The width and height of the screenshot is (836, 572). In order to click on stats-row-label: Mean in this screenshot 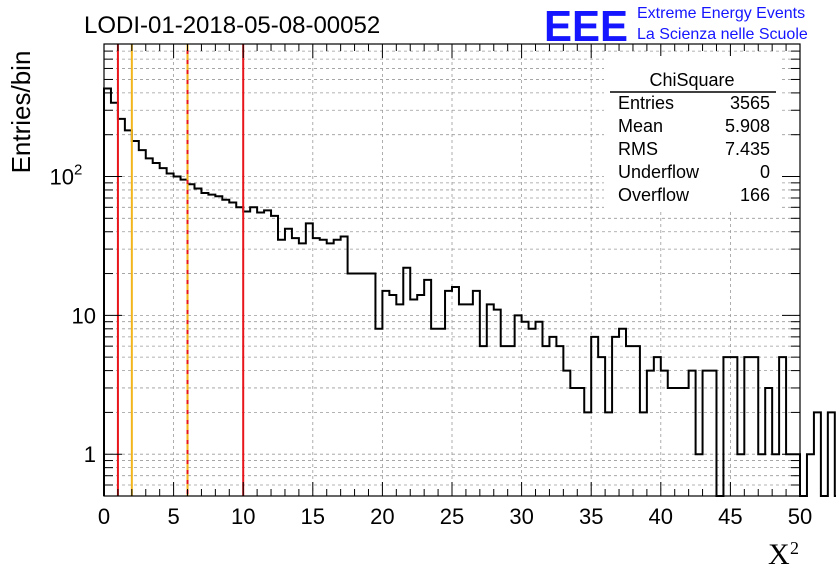, I will do `click(640, 126)`.